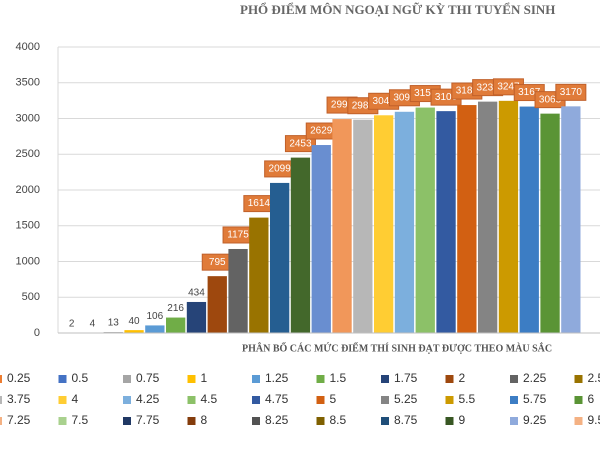 The image size is (600, 450). I want to click on value-label: 795, so click(217, 262).